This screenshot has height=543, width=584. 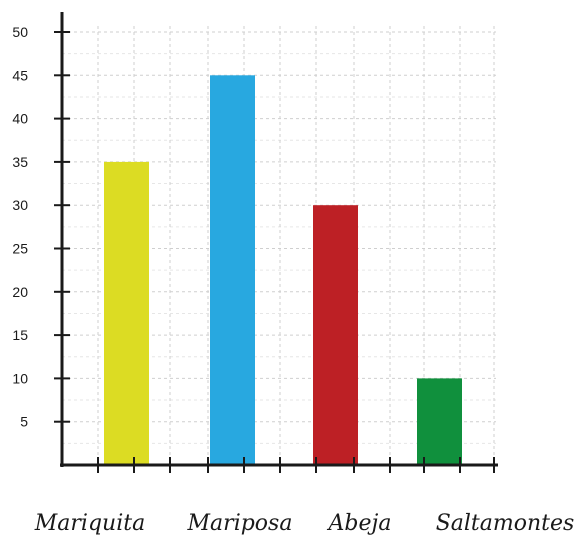 I want to click on y-tick-label: 35, so click(x=20, y=162).